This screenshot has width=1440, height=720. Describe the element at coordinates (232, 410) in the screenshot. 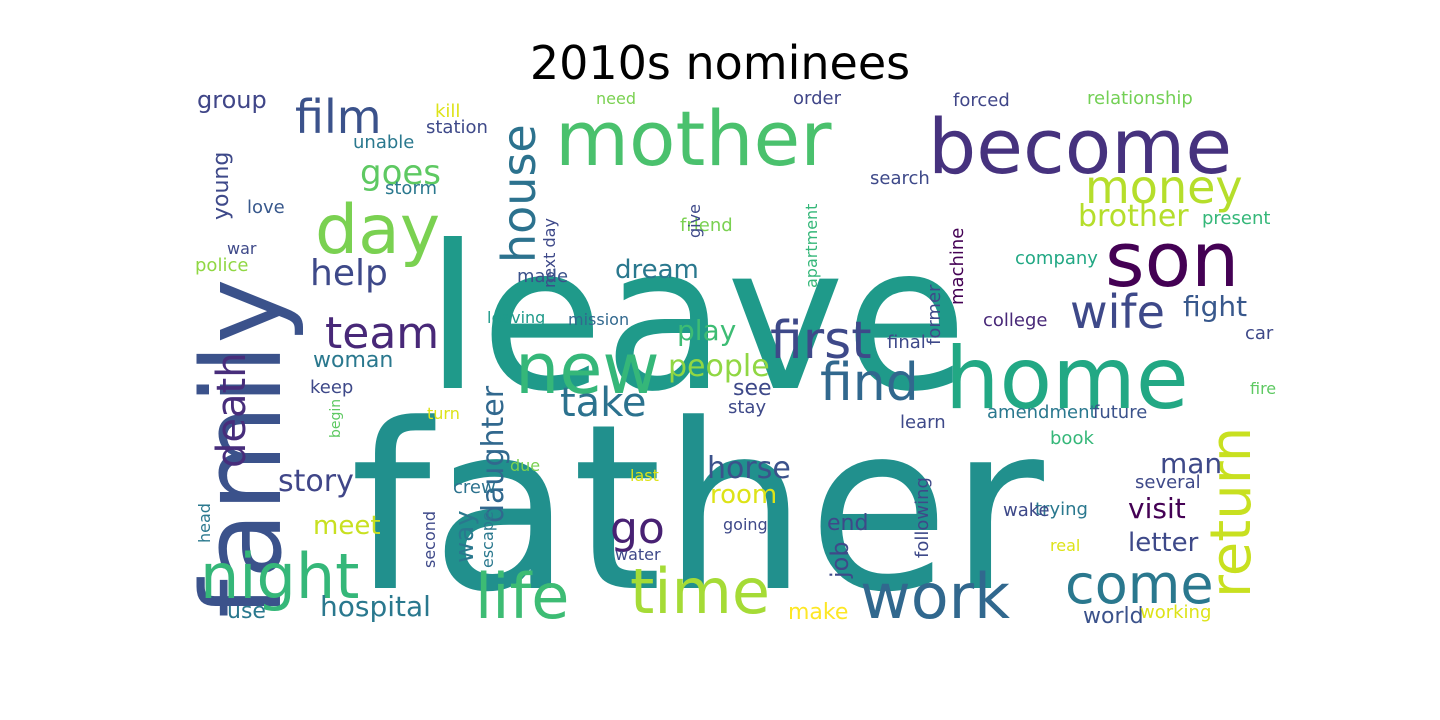

I see `word-death: death` at that location.